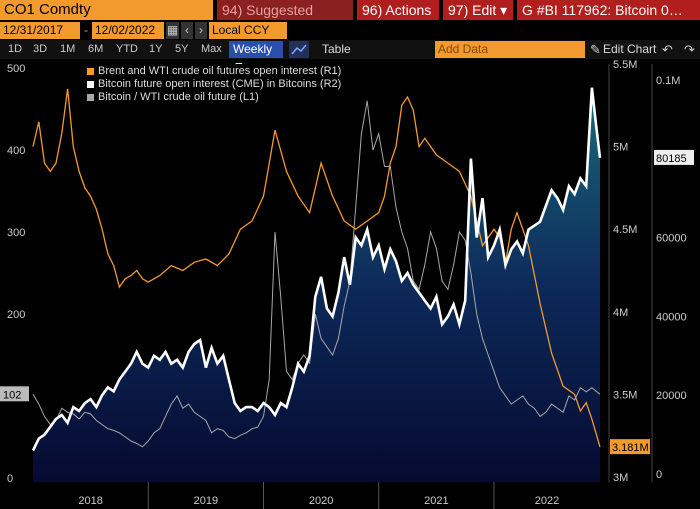  What do you see at coordinates (201, 30) in the screenshot?
I see `chevron-right-icon: ›` at bounding box center [201, 30].